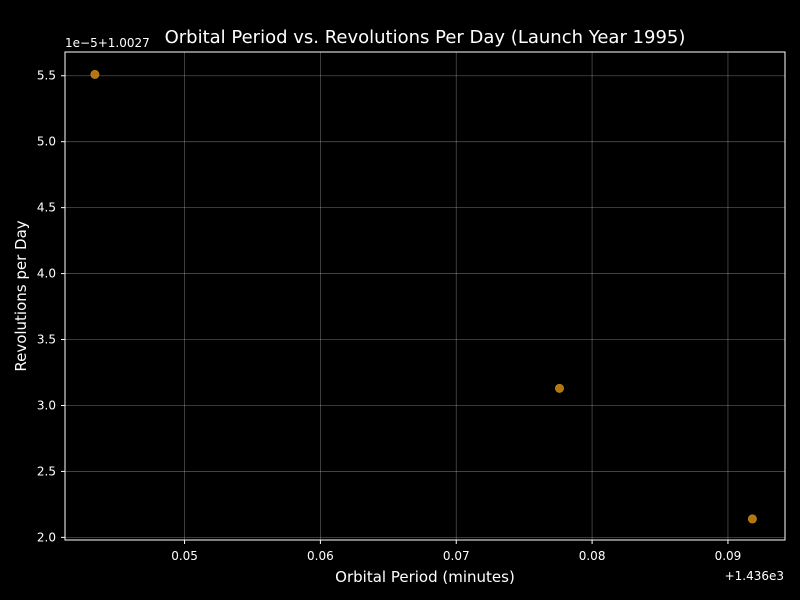 This screenshot has width=800, height=600. Describe the element at coordinates (592, 556) in the screenshot. I see `x-tick-label: 0.08` at that location.